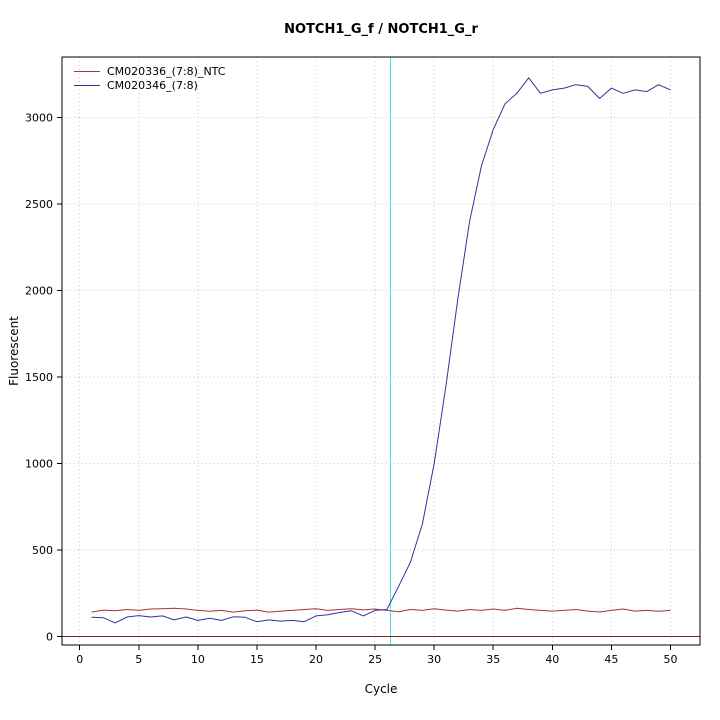 This screenshot has width=720, height=720. I want to click on x-tick-label: 10, so click(198, 659).